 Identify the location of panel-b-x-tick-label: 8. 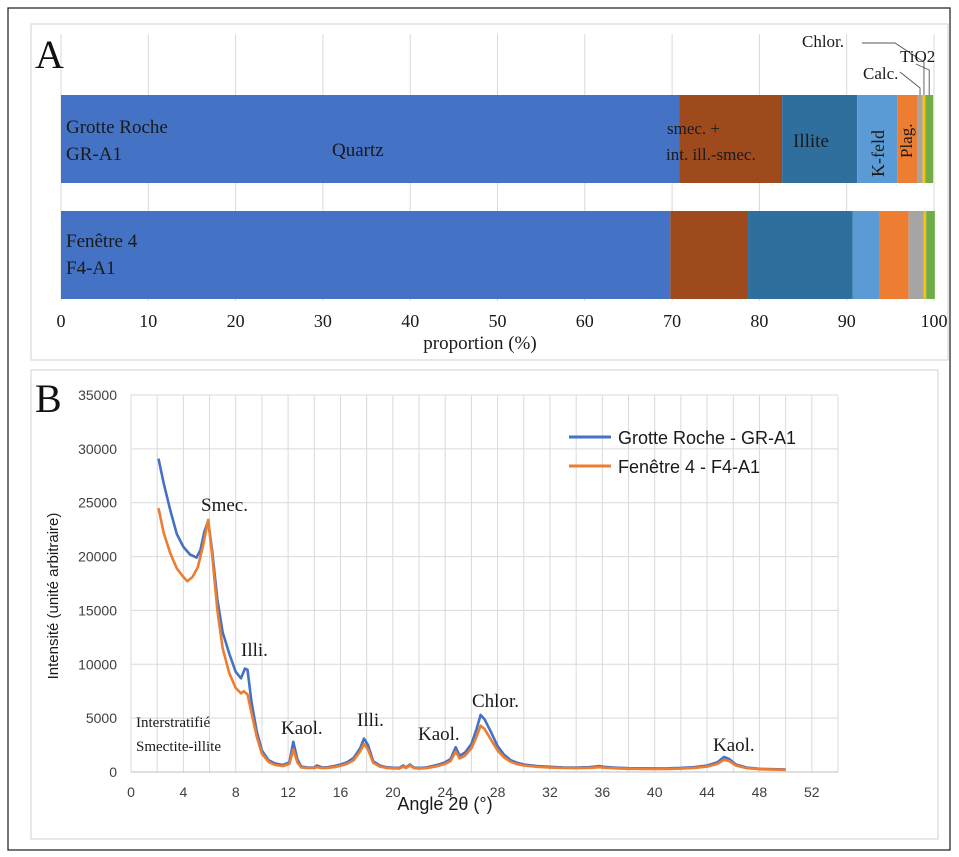
(236, 792).